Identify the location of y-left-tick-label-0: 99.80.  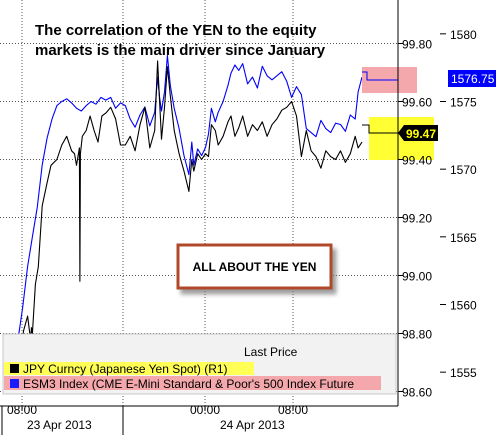
(417, 45).